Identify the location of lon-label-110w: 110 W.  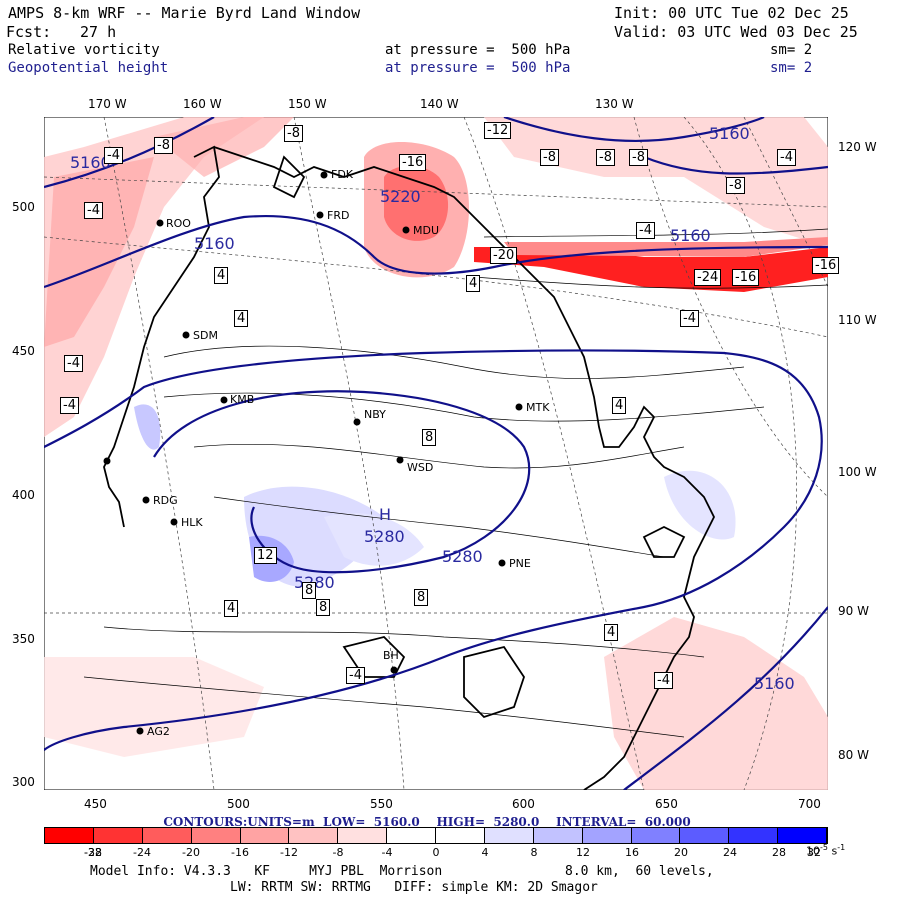
(857, 320).